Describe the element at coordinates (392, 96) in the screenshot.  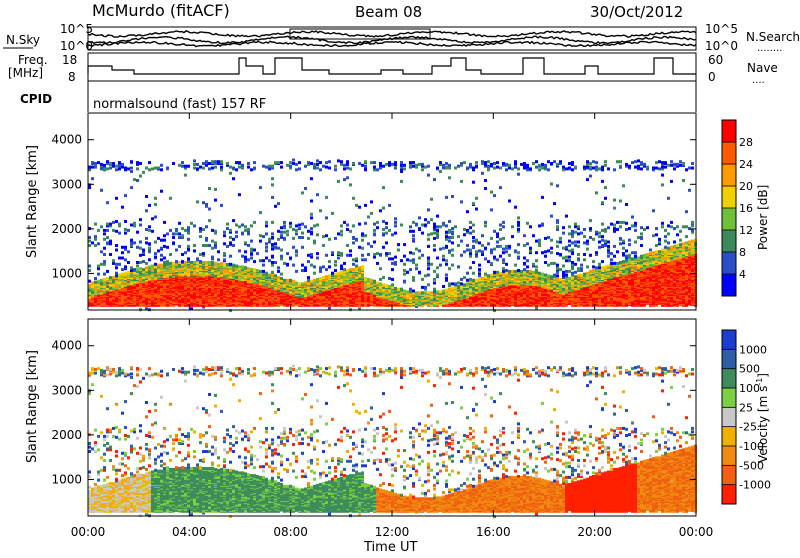
I see `cpid-panel: normalsound (fast) 157 RF` at that location.